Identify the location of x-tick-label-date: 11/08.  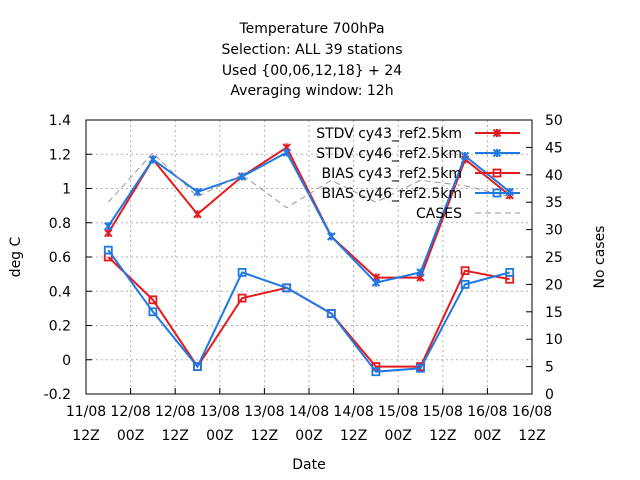
(86, 412).